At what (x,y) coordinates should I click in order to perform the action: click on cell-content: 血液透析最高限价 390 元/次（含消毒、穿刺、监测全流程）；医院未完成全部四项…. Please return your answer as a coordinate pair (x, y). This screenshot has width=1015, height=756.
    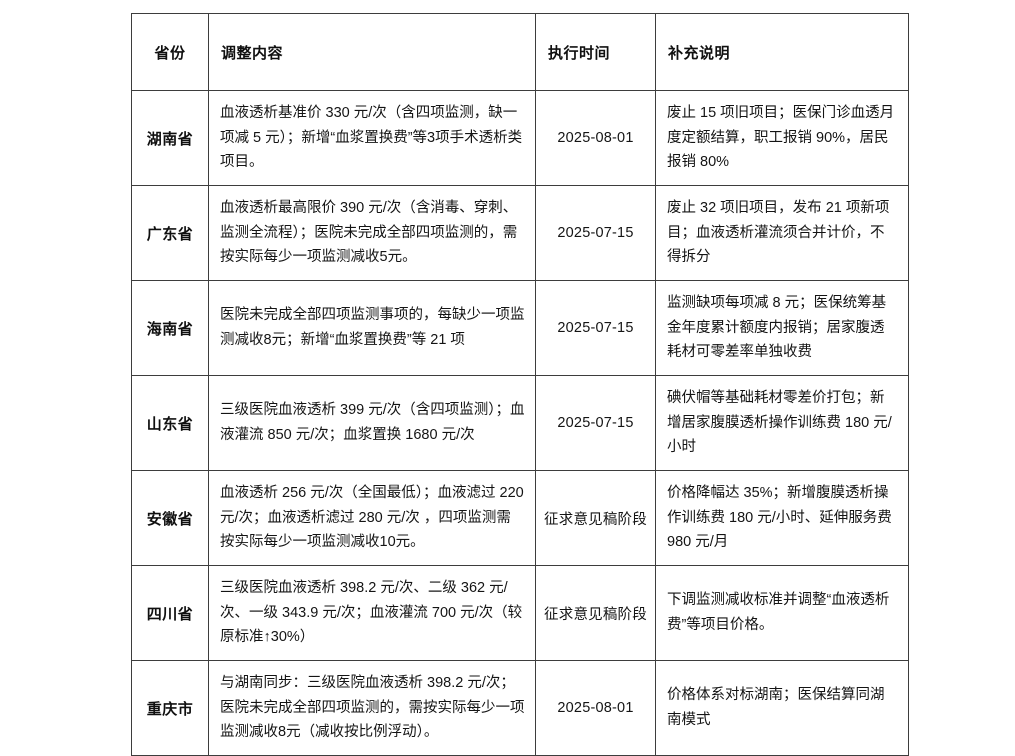
    Looking at the image, I should click on (372, 233).